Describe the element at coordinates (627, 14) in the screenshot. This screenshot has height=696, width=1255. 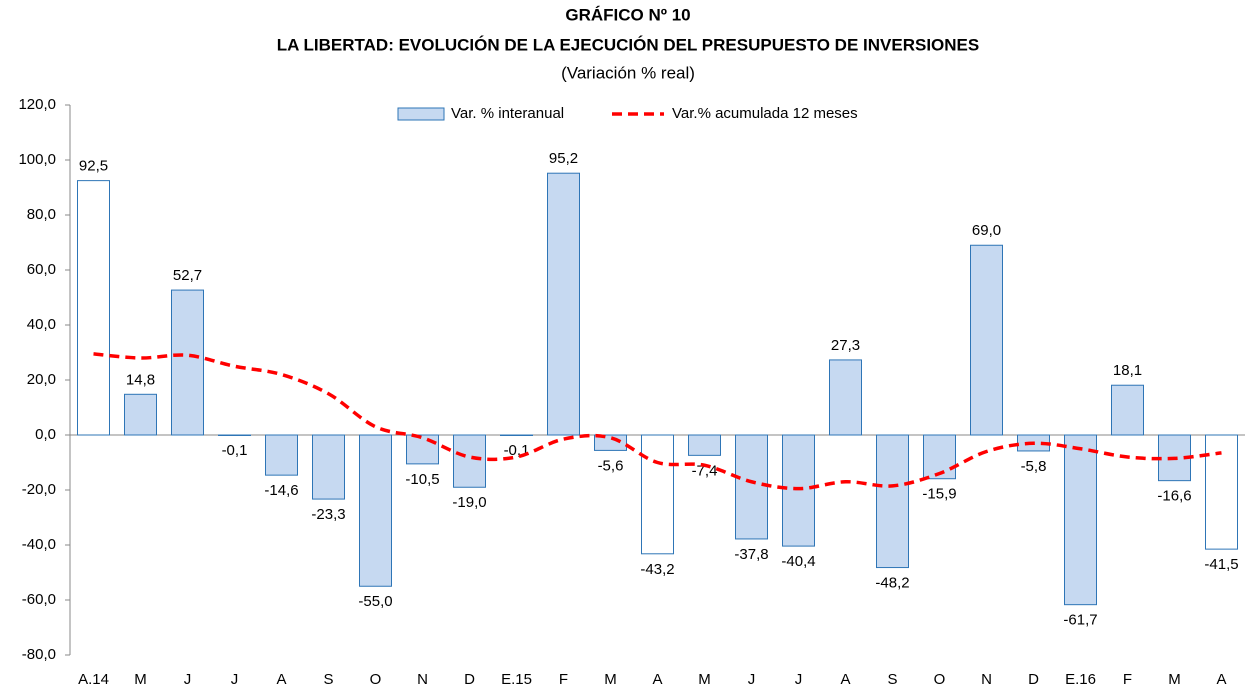
I see `chart-title: GRÁFICO Nº 10` at that location.